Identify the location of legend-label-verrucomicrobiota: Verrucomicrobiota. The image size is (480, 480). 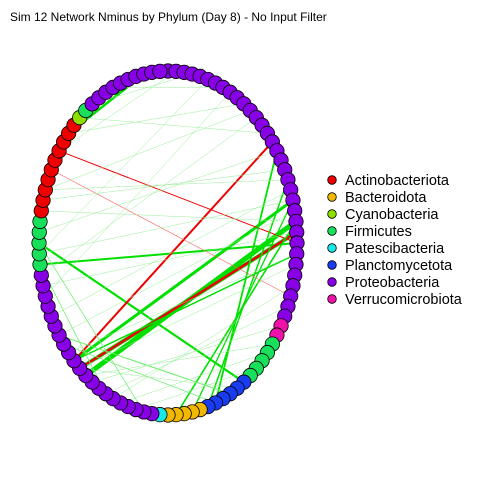
(404, 300).